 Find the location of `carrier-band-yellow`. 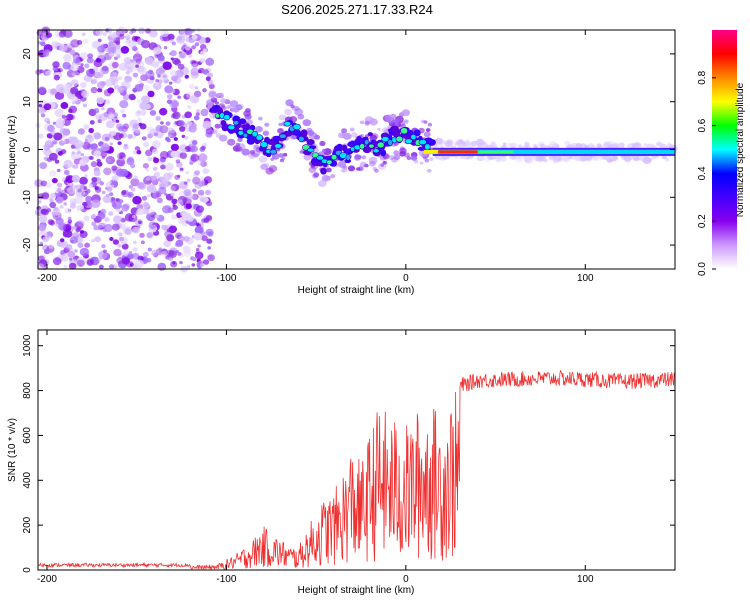

carrier-band-yellow is located at coordinates (431, 151).